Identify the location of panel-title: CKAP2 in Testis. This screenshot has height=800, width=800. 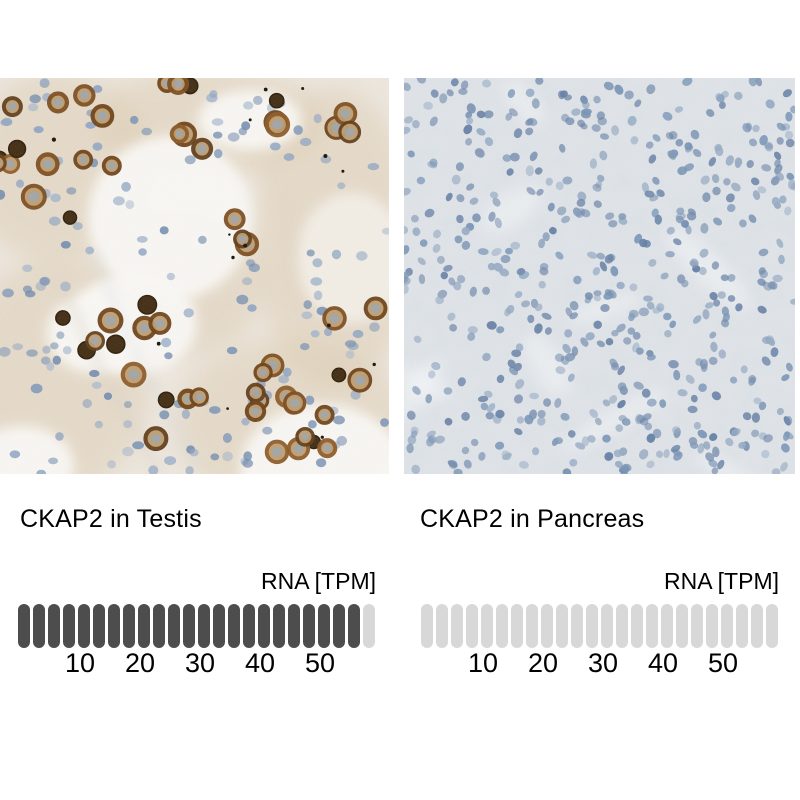
(111, 519).